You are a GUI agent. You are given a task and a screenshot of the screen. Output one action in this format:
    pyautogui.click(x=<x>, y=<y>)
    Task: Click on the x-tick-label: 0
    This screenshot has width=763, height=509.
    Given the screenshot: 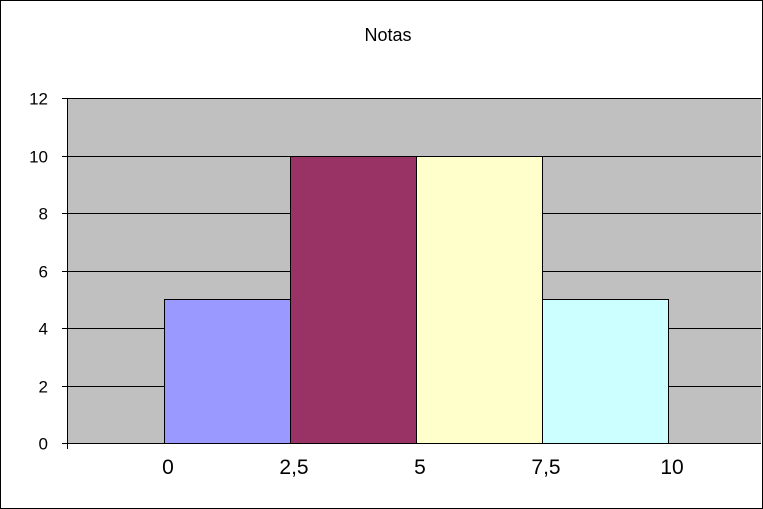 What is the action you would take?
    pyautogui.click(x=168, y=467)
    